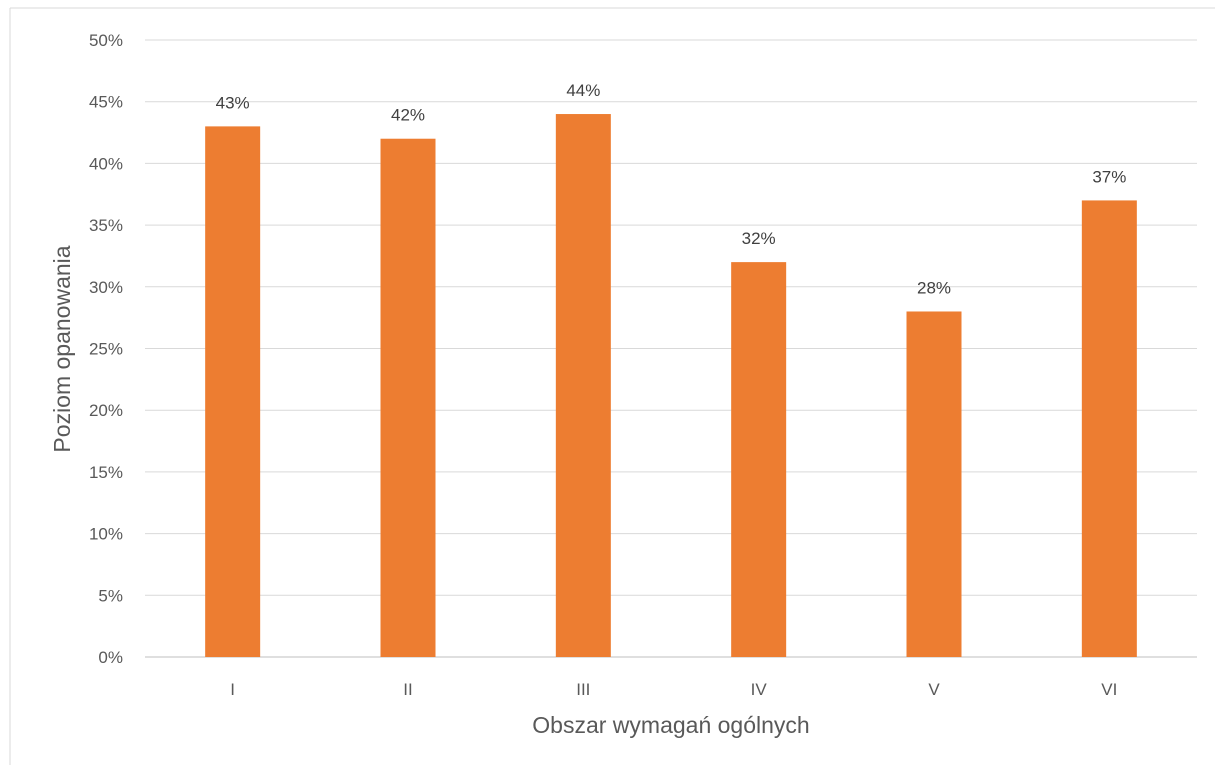  What do you see at coordinates (106, 40) in the screenshot?
I see `y-tick-label: 50%` at bounding box center [106, 40].